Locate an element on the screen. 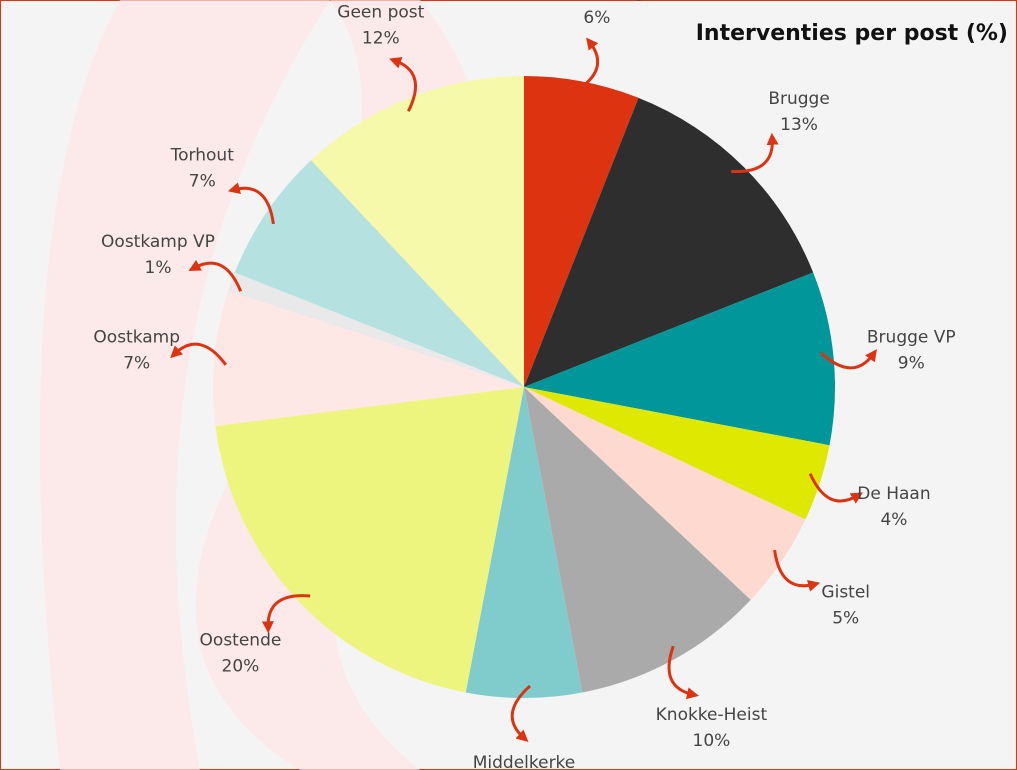 This screenshot has height=770, width=1017. slice-value-label: 4% is located at coordinates (893, 520).